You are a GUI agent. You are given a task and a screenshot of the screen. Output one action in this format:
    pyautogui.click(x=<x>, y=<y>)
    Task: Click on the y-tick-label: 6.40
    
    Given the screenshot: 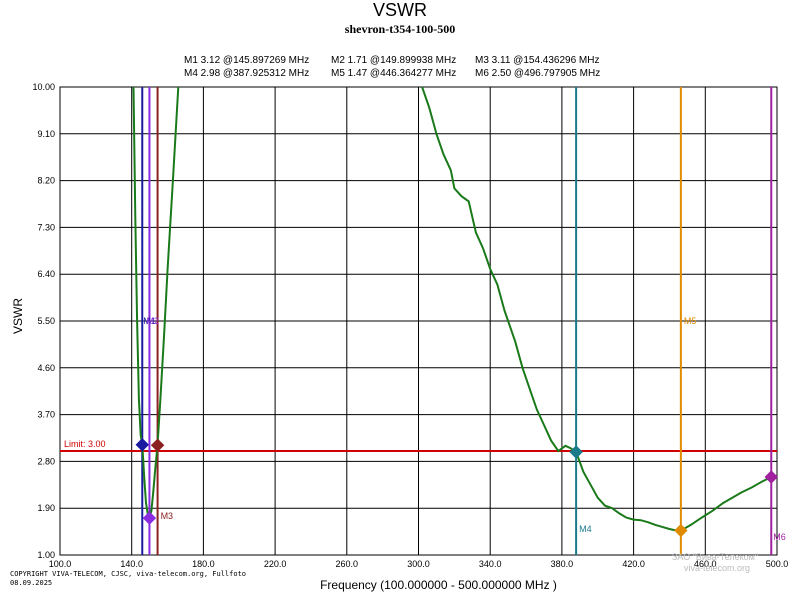 What is the action you would take?
    pyautogui.click(x=46, y=274)
    